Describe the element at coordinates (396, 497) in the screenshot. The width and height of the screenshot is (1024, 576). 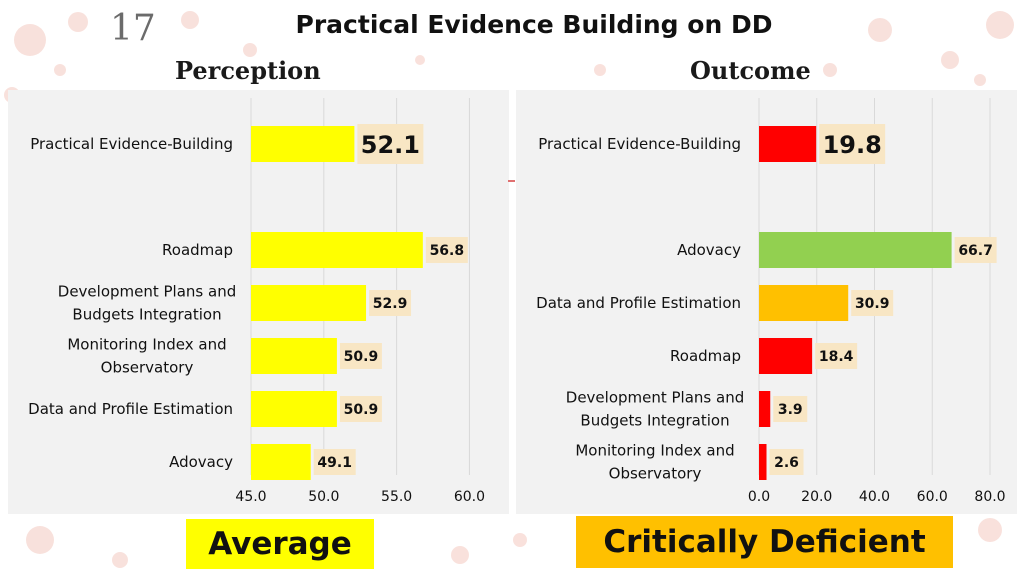
I see `x-tick-label: 55.0` at that location.